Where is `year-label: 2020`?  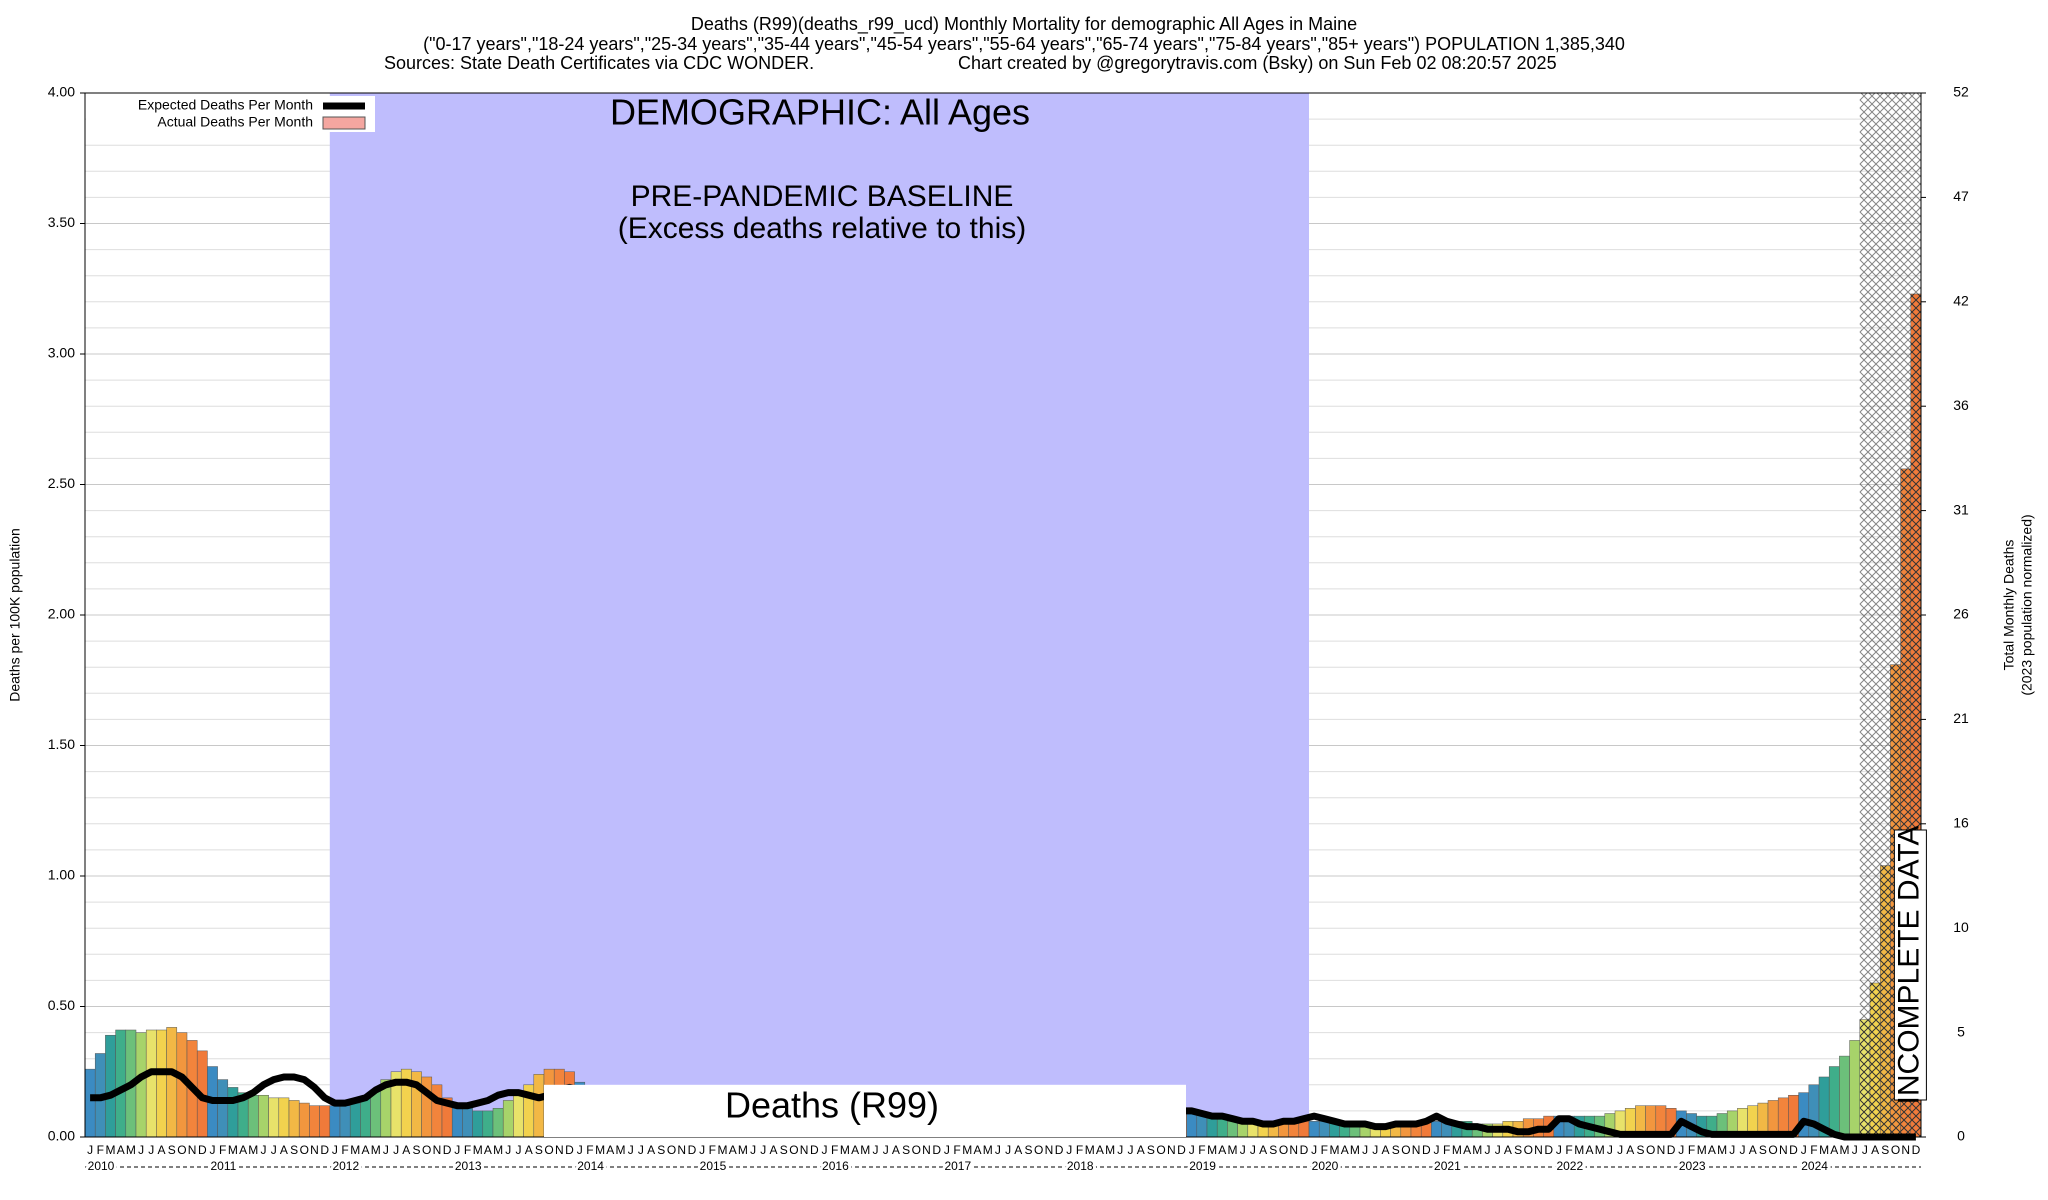
year-label: 2020 is located at coordinates (1325, 1166).